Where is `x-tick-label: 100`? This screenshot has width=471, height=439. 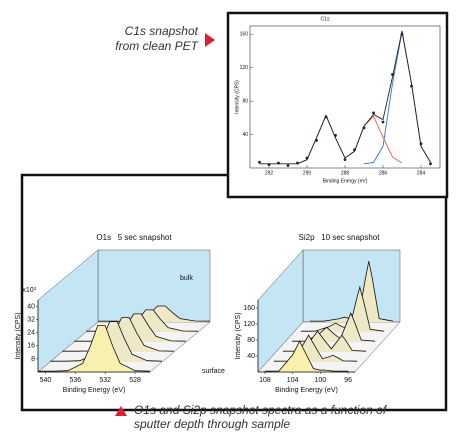
x-tick-label: 100 is located at coordinates (321, 380).